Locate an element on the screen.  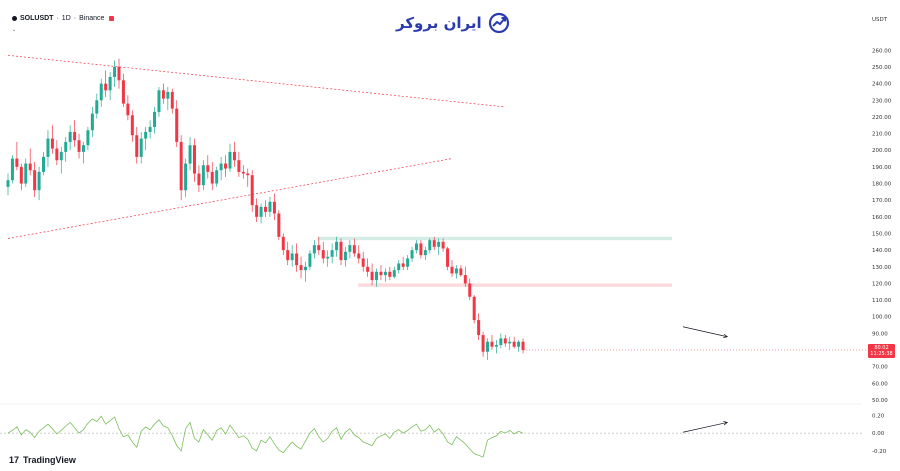
symbol-logo-icon is located at coordinates (14, 18).